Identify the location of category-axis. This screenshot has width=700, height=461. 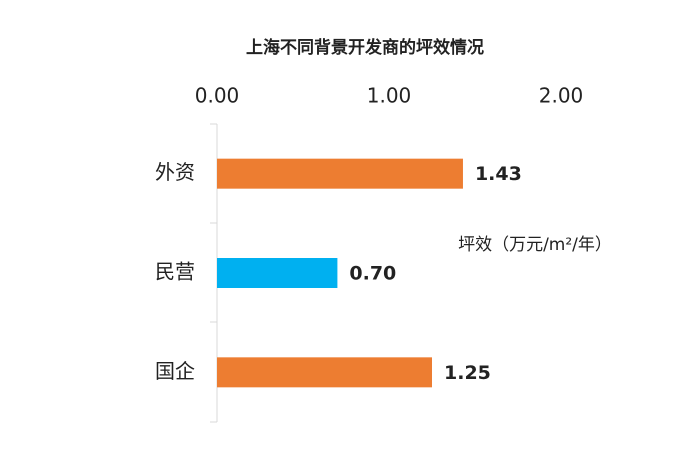
(214, 273).